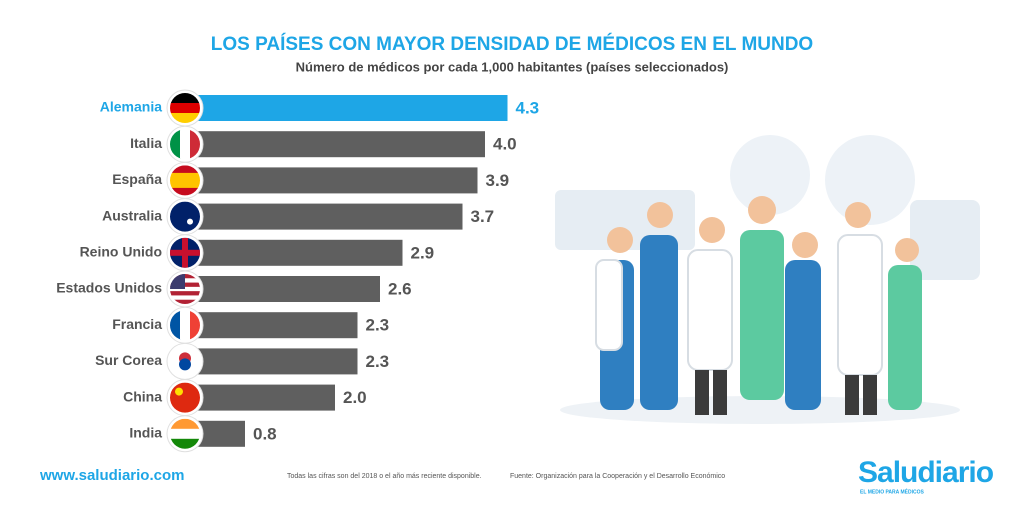  What do you see at coordinates (145, 433) in the screenshot?
I see `category-label: India` at bounding box center [145, 433].